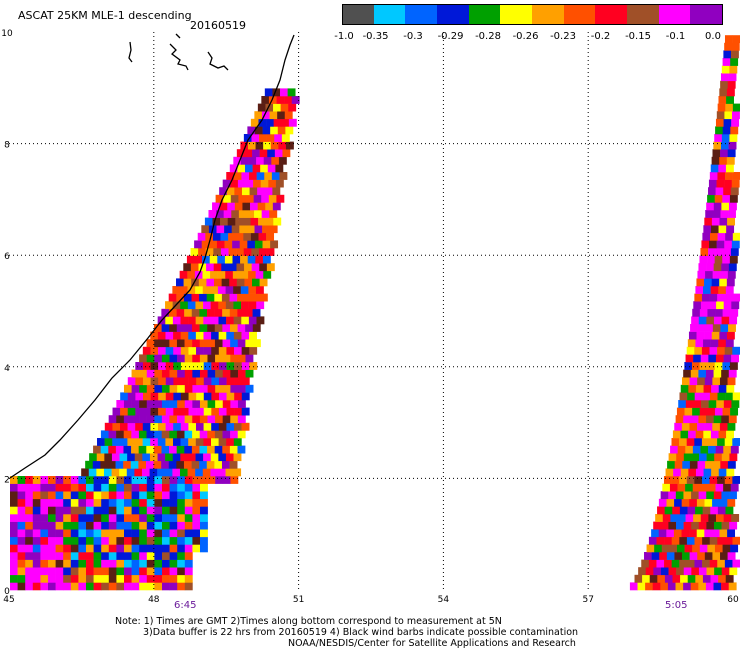 The height and width of the screenshot is (650, 740). What do you see at coordinates (706, 14) in the screenshot?
I see `colorbar-swatch` at bounding box center [706, 14].